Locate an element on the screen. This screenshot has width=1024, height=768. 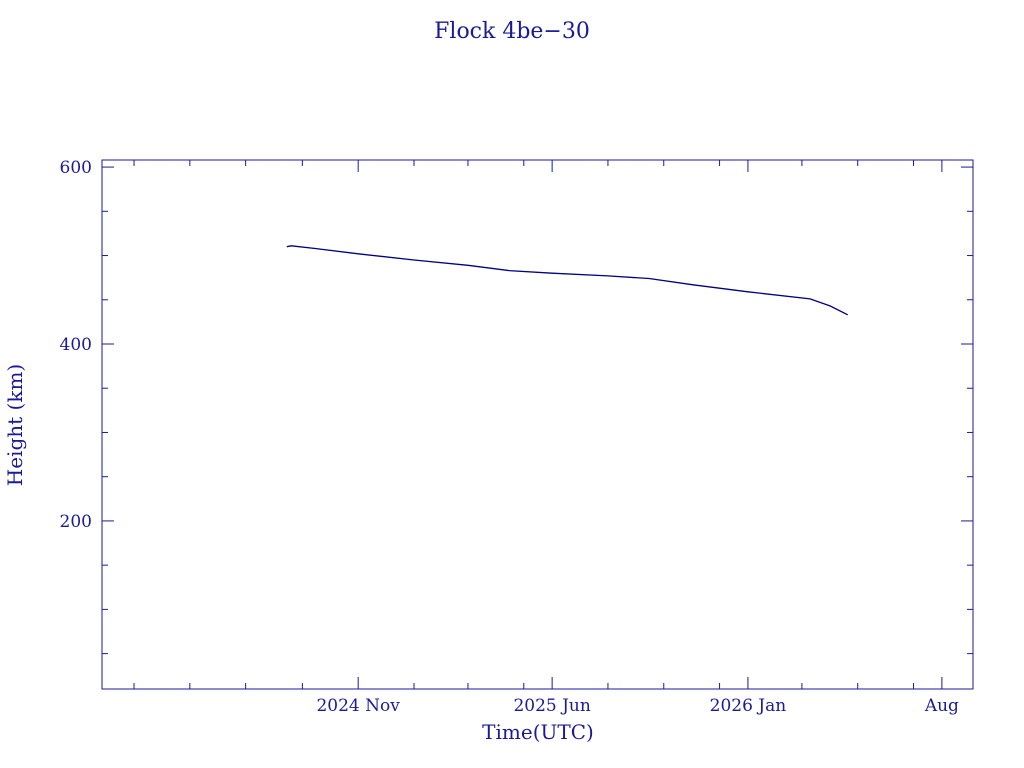
height-series-line is located at coordinates (567, 280).